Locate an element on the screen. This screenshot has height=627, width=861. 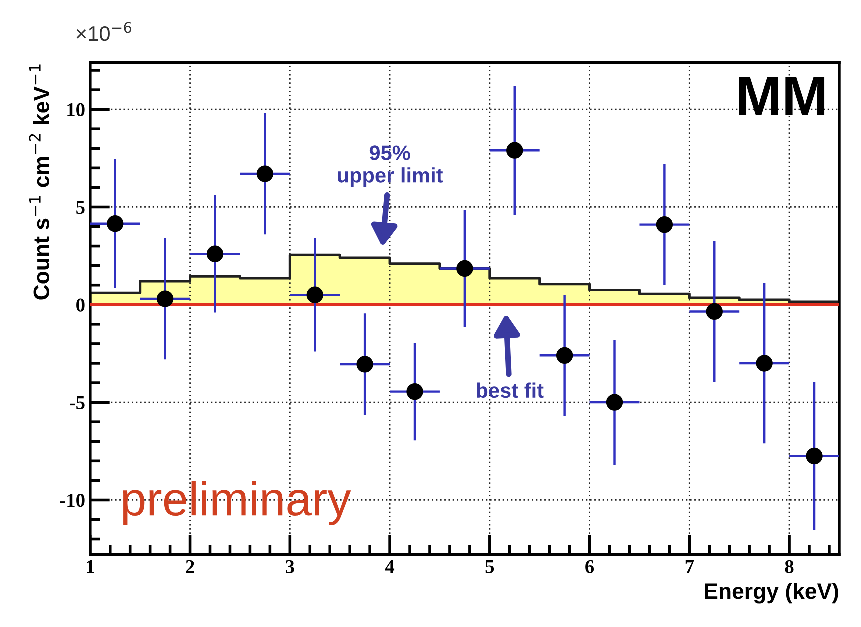
y-tick-label: 0 is located at coordinates (80, 305).